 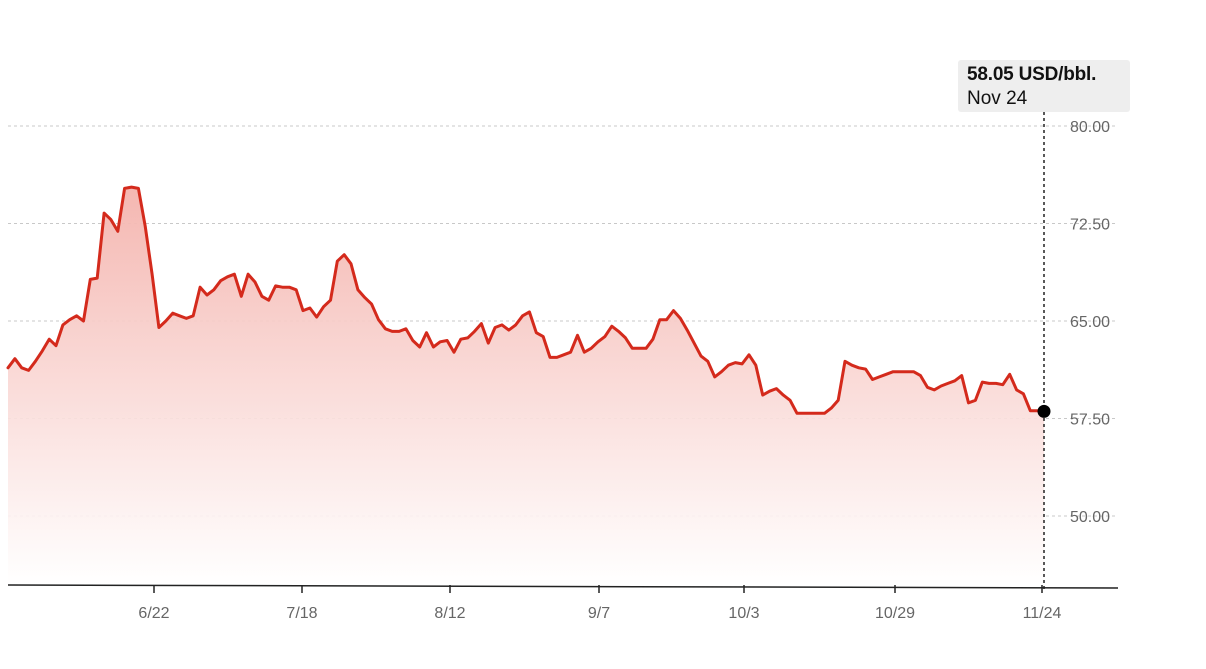 I want to click on y-axis-tick-labels: 80.00 72.50 65.00 57.50 50.00, so click(x=1090, y=322).